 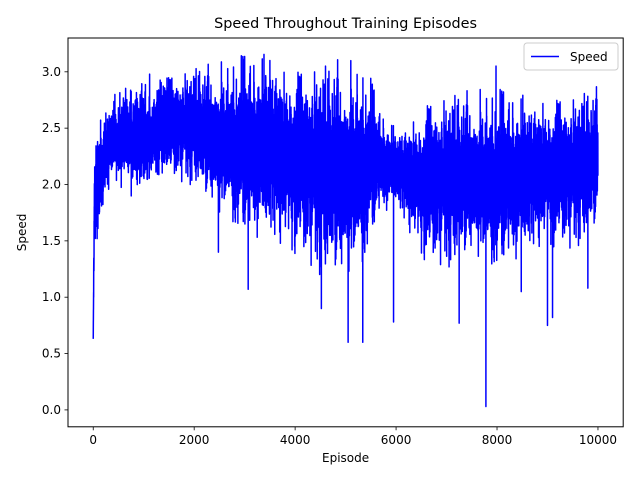 I want to click on x-tick-label: 0, so click(x=93, y=440).